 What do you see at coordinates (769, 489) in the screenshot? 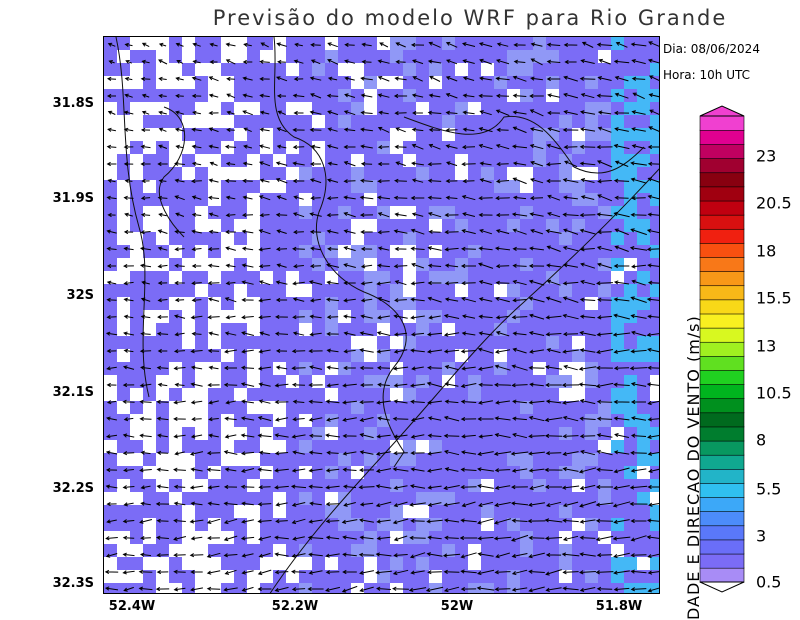
I see `colorbar-tick-label: 5.5` at bounding box center [769, 489].